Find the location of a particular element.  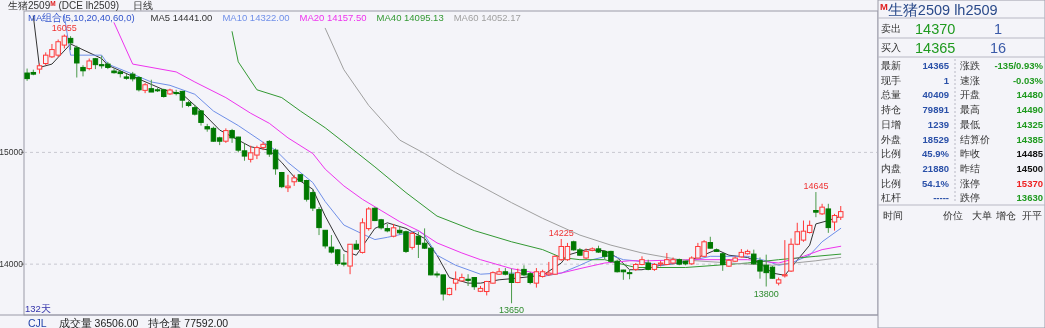

text: 54.1% is located at coordinates (936, 183).